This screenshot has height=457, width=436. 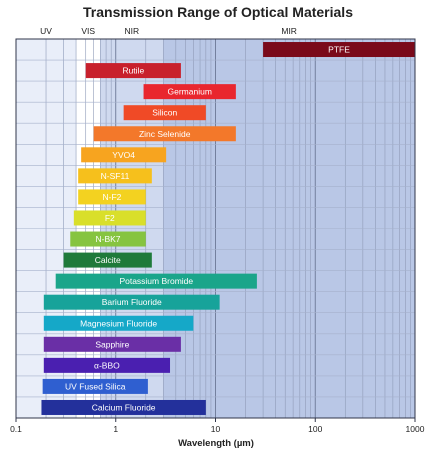 I want to click on bar-label-calcium-fluoride: Calcium Fluoride, so click(x=124, y=407).